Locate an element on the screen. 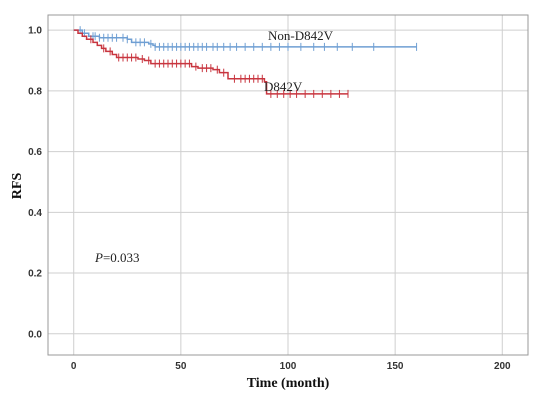 The image size is (550, 412). y-axis-label: RFS is located at coordinates (17, 186).